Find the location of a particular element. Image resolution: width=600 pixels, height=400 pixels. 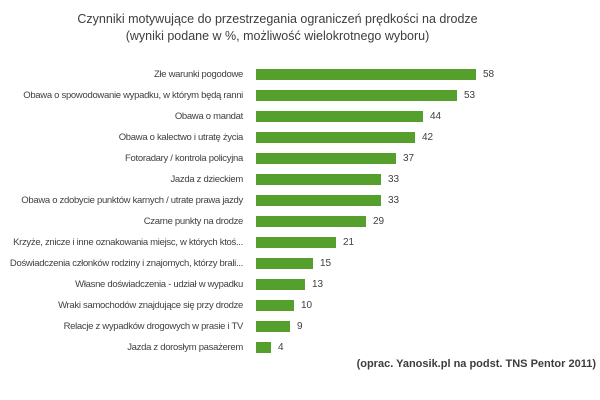

bar-row: Złe warunki pogodowe 58 is located at coordinates (300, 74).